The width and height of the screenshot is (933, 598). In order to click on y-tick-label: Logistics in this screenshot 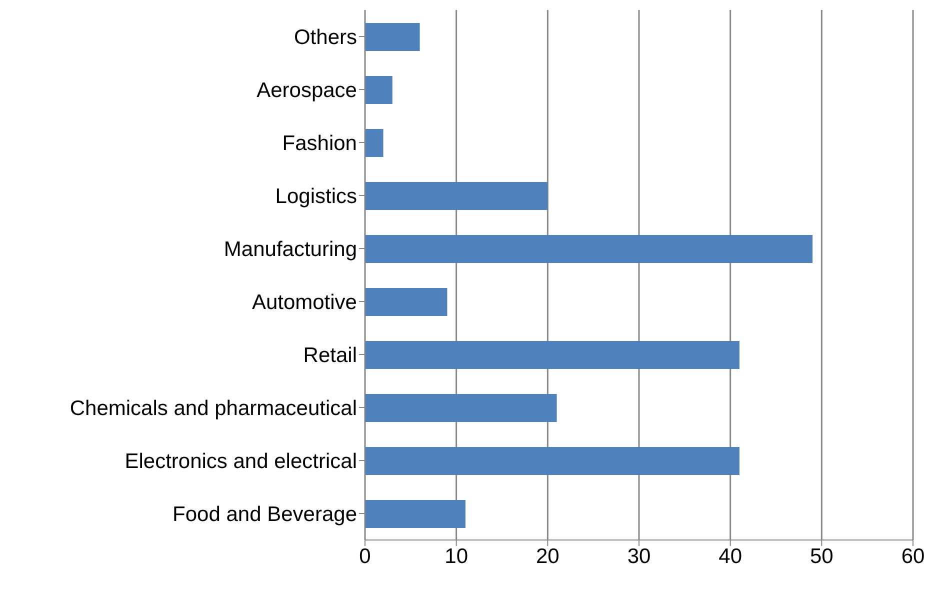, I will do `click(316, 196)`.